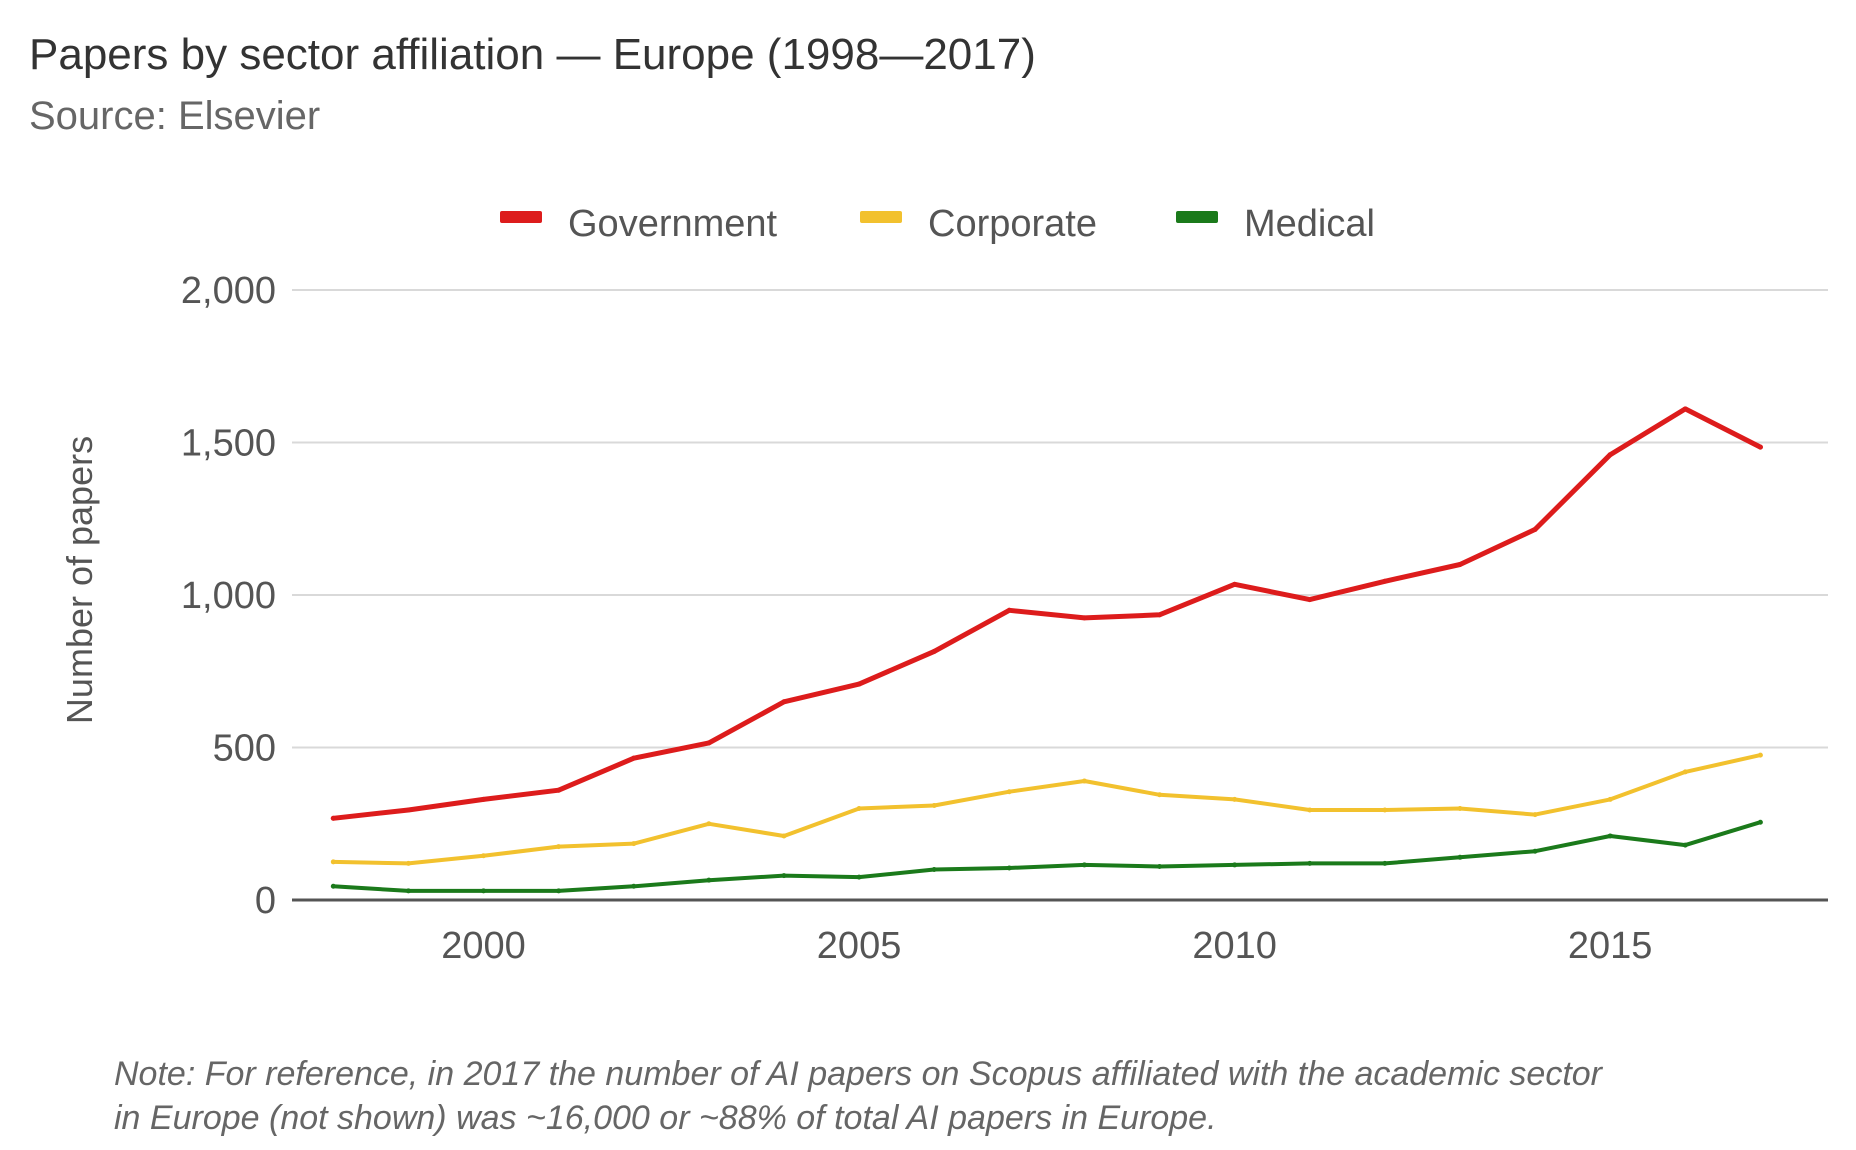 The width and height of the screenshot is (1856, 1150). Describe the element at coordinates (1385, 863) in the screenshot. I see `data-point-medical-2012` at that location.